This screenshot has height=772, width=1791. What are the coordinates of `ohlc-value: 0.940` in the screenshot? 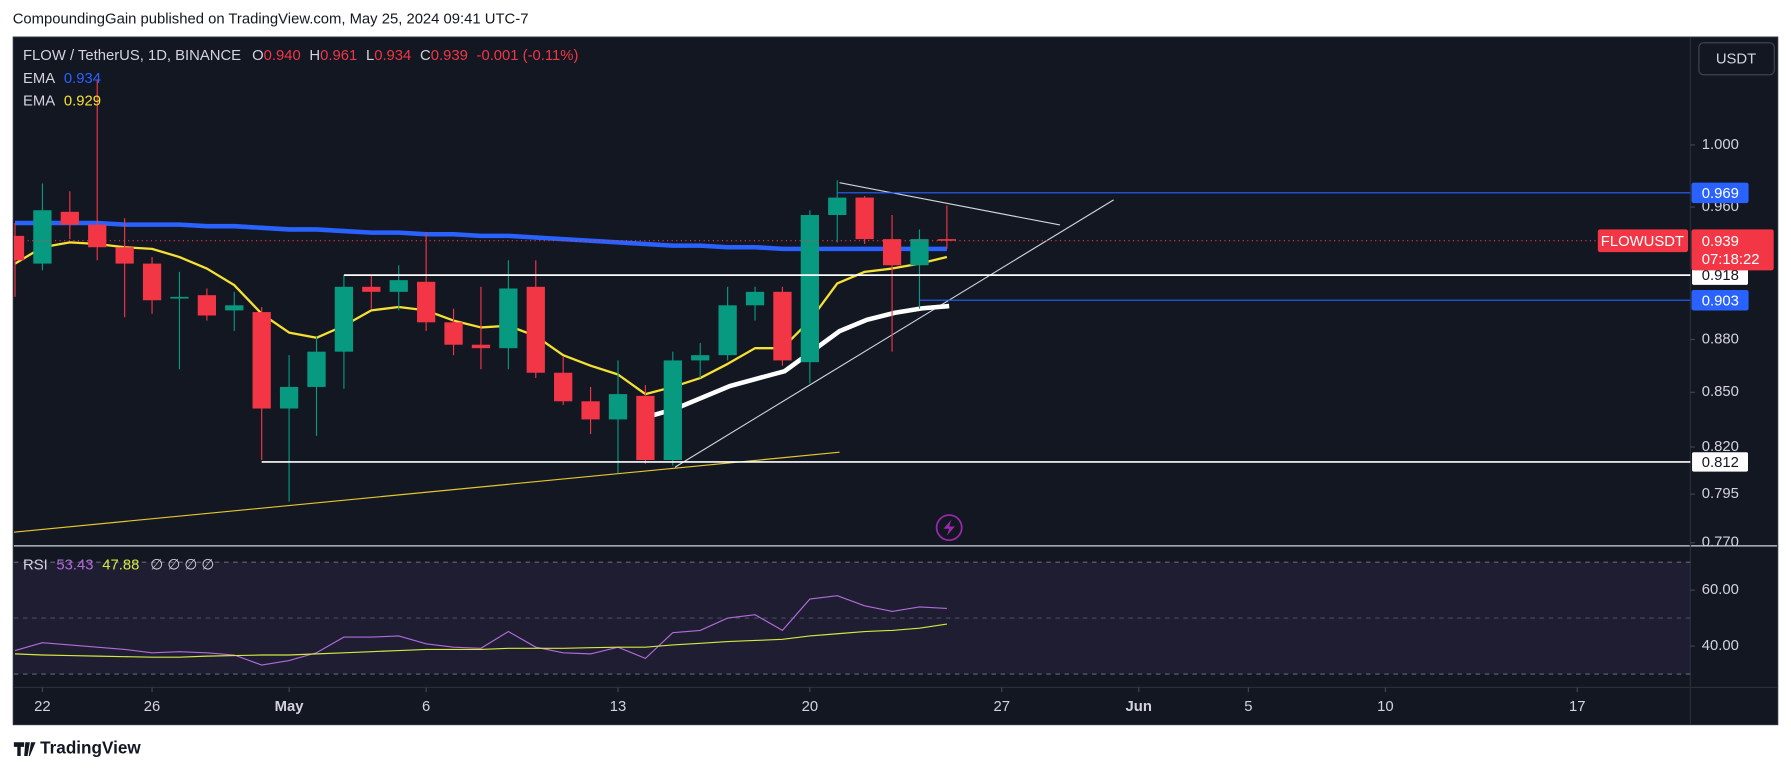 It's located at (282, 56).